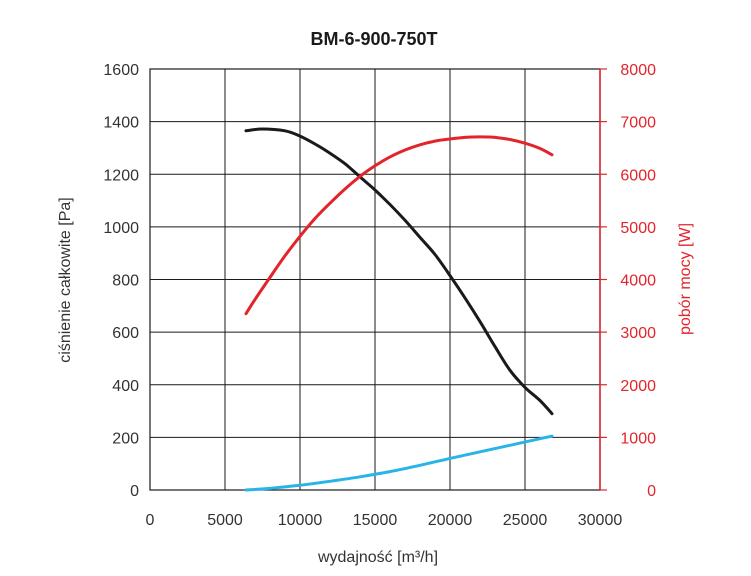  I want to click on right-tick-label: 8000, so click(638, 70).